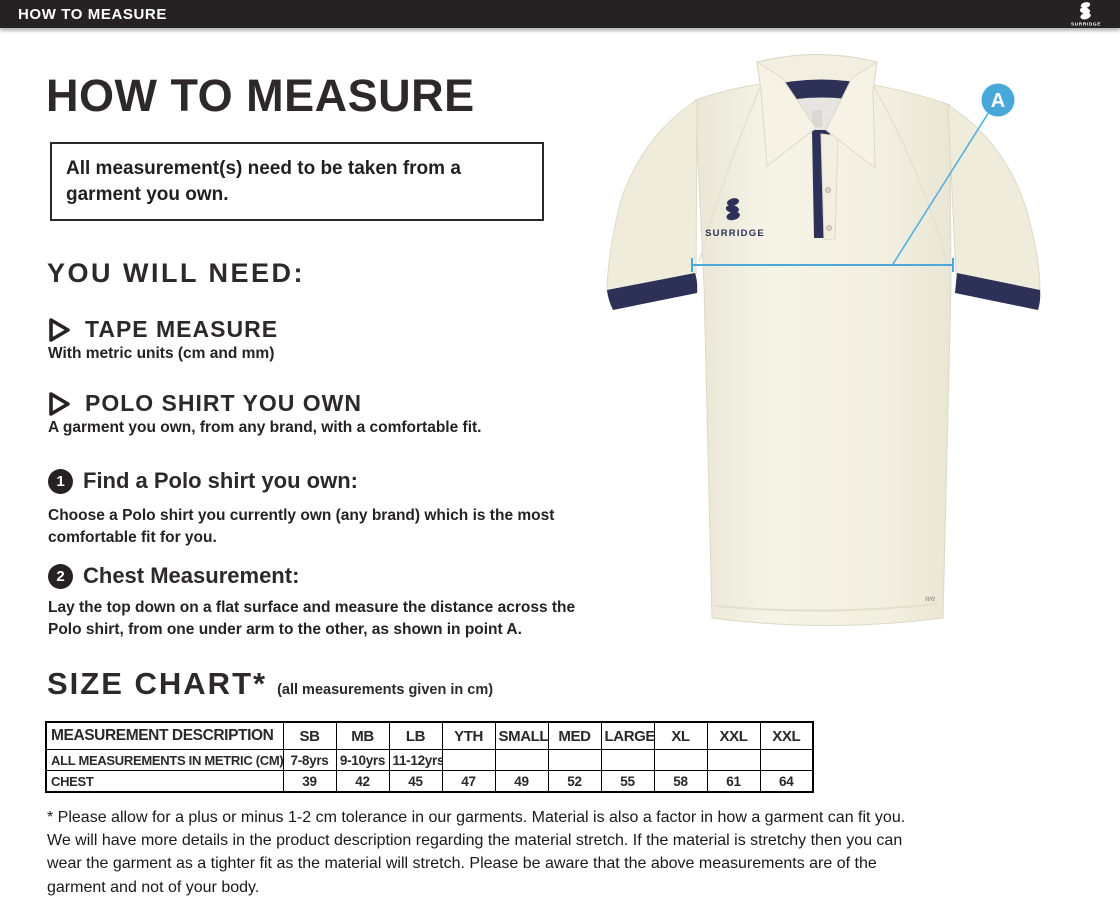  Describe the element at coordinates (735, 218) in the screenshot. I see `chest-brand-logo: SURRIDGE` at that location.